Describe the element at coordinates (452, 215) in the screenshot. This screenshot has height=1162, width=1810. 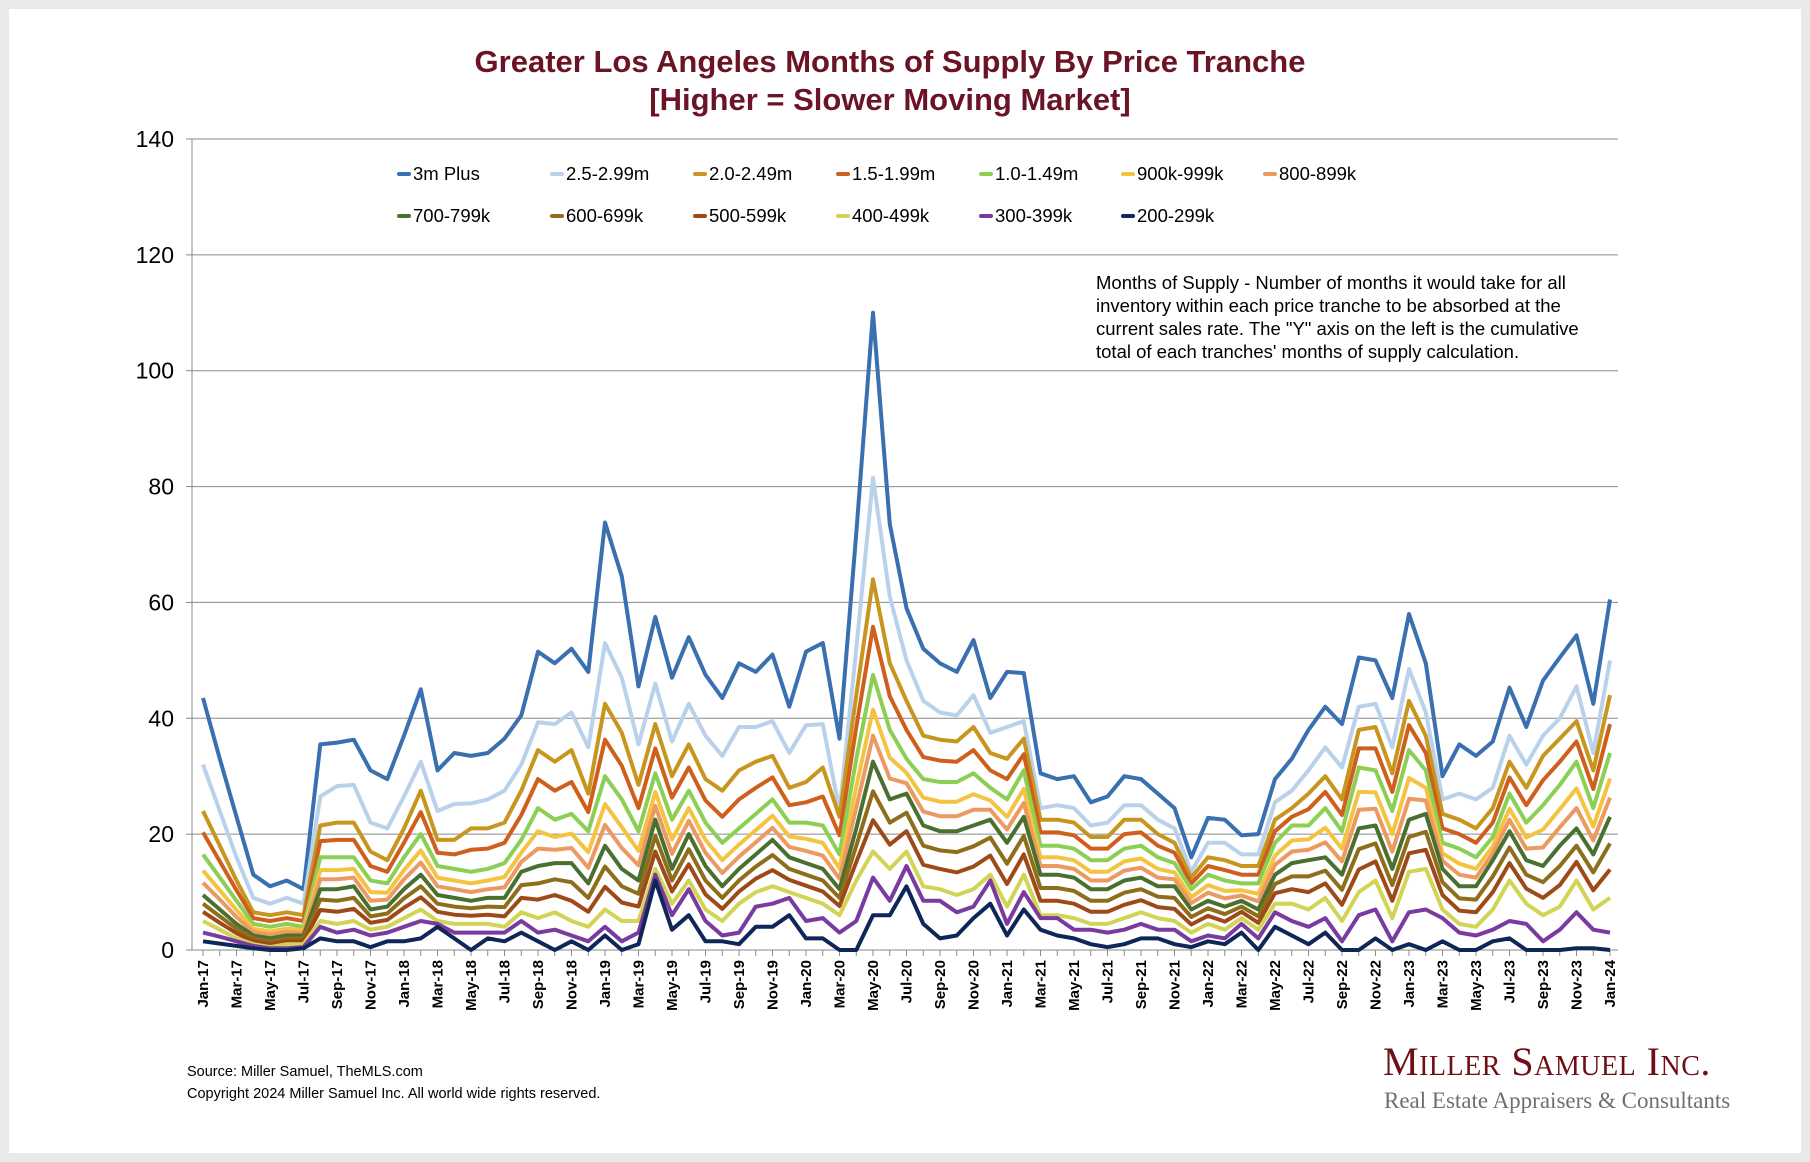
I see `legend-label: 700-799k` at that location.